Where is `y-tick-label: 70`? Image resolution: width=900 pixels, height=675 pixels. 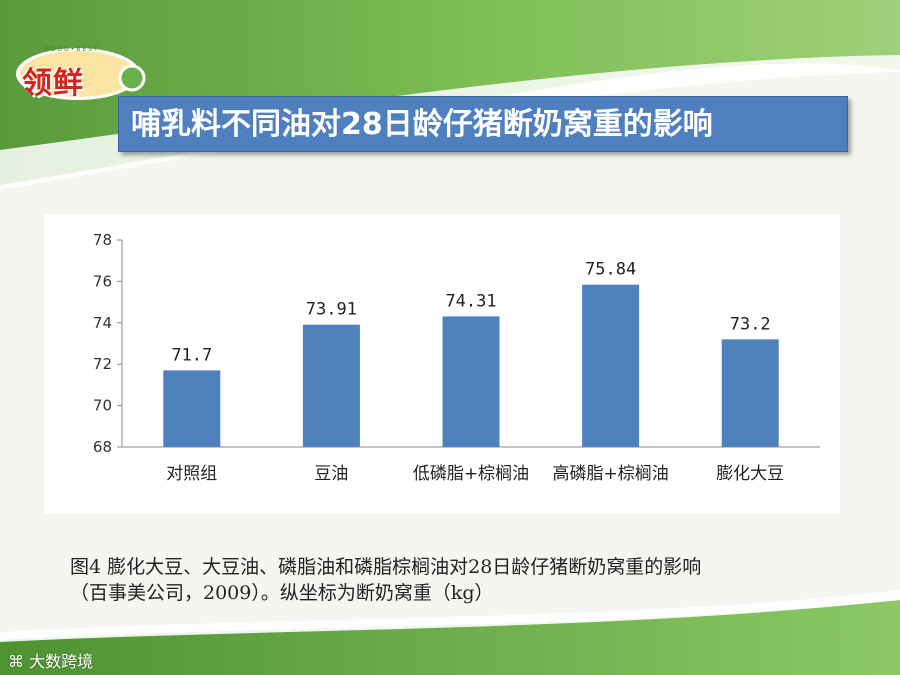 y-tick-label: 70 is located at coordinates (102, 406).